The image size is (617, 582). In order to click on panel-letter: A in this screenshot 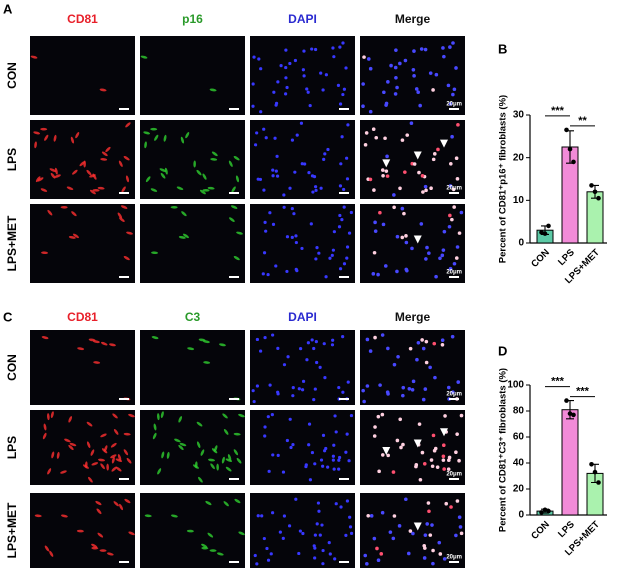, I will do `click(8, 8)`.